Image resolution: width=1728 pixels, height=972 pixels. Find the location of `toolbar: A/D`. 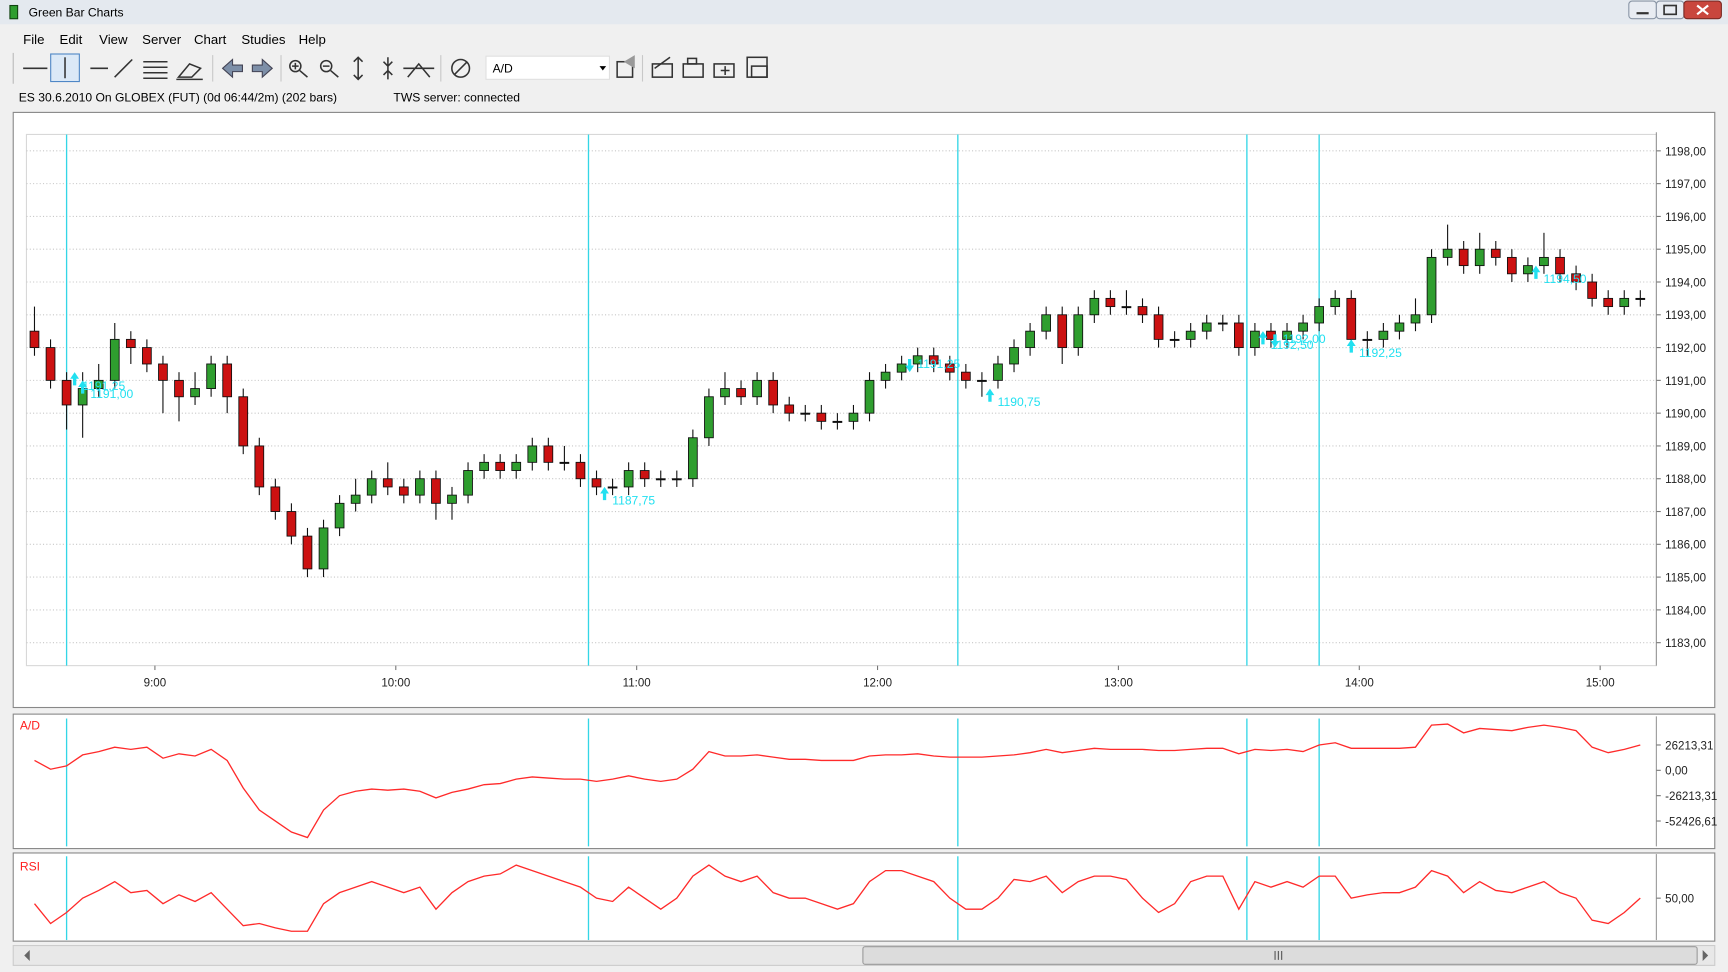

toolbar: A/D is located at coordinates (390, 68).